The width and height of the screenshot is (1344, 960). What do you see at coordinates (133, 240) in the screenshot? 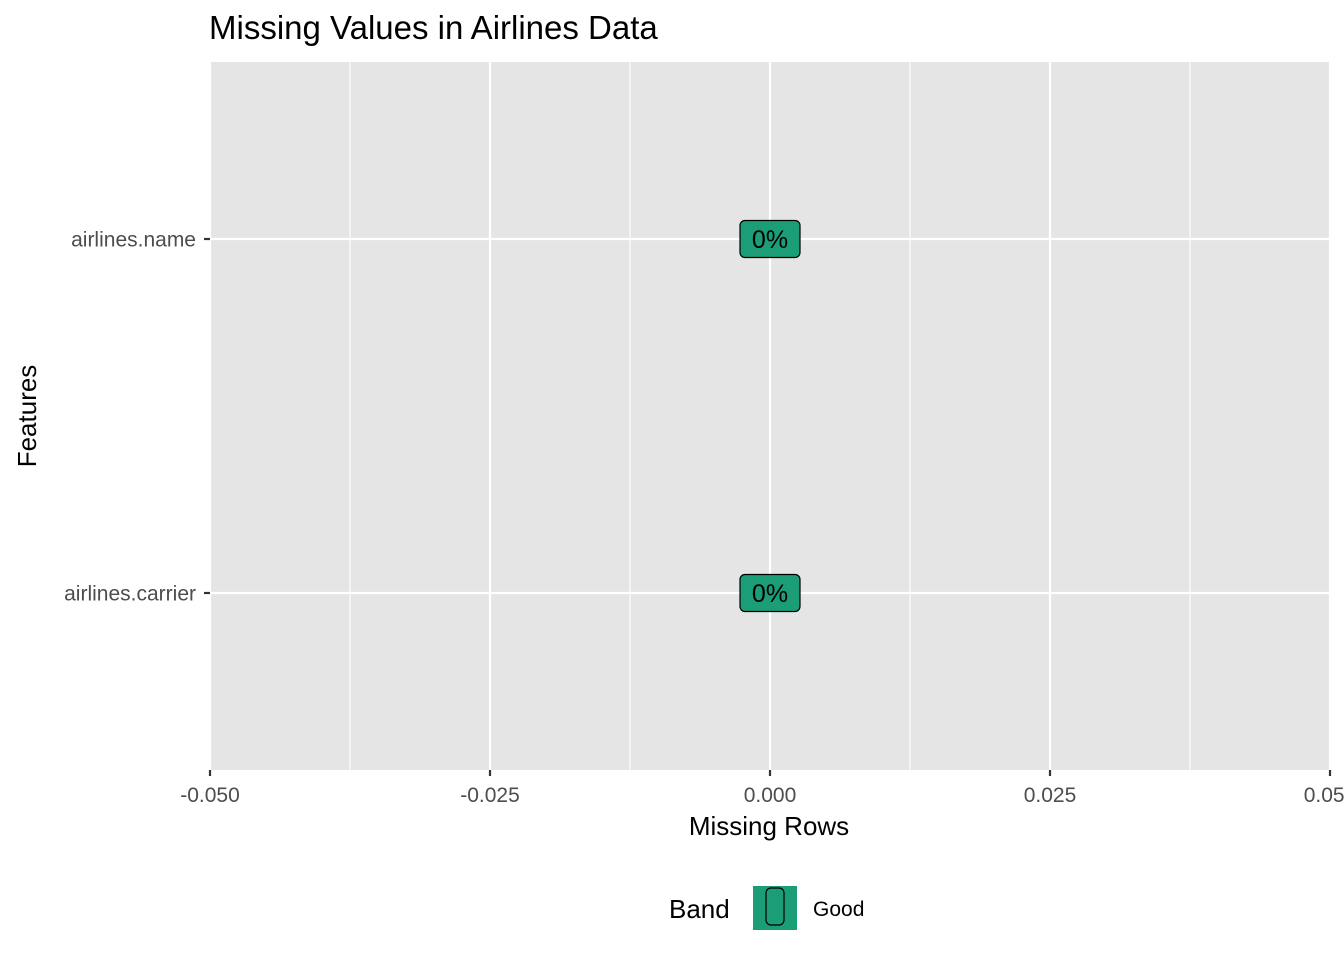
I see `y-tick-label: airlines.name` at bounding box center [133, 240].